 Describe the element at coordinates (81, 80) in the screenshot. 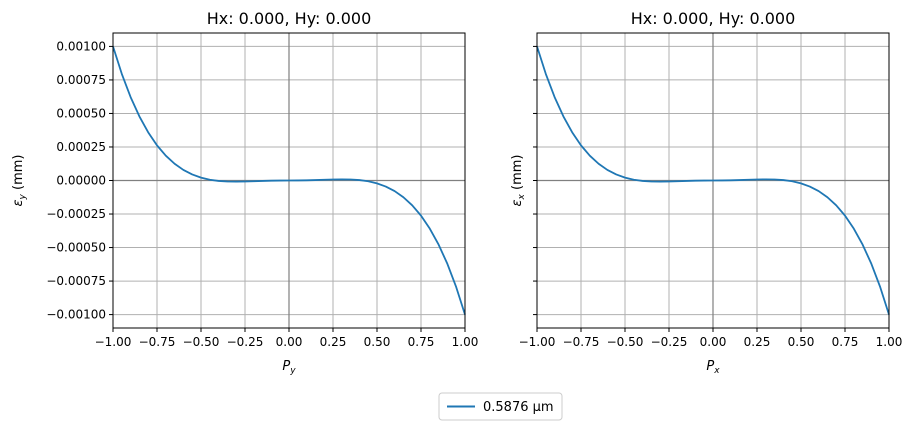

I see `y-tick-label-1: 0.00075` at that location.